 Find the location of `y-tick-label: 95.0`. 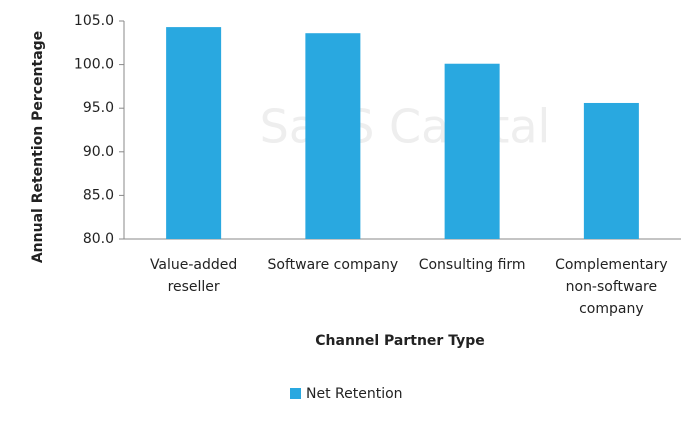

y-tick-label: 95.0 is located at coordinates (98, 108).